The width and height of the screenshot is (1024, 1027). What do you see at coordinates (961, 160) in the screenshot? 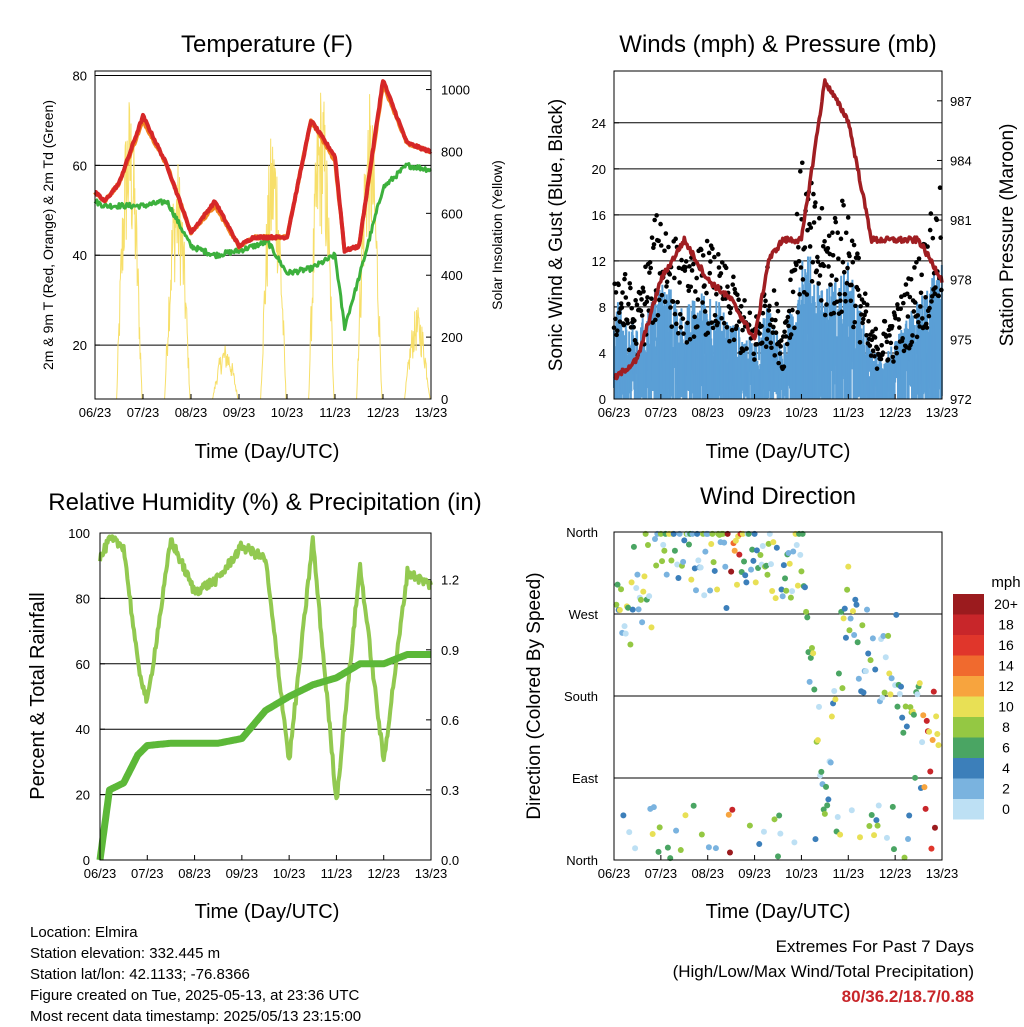
I see `pressure-ytick-label: 984` at bounding box center [961, 160].